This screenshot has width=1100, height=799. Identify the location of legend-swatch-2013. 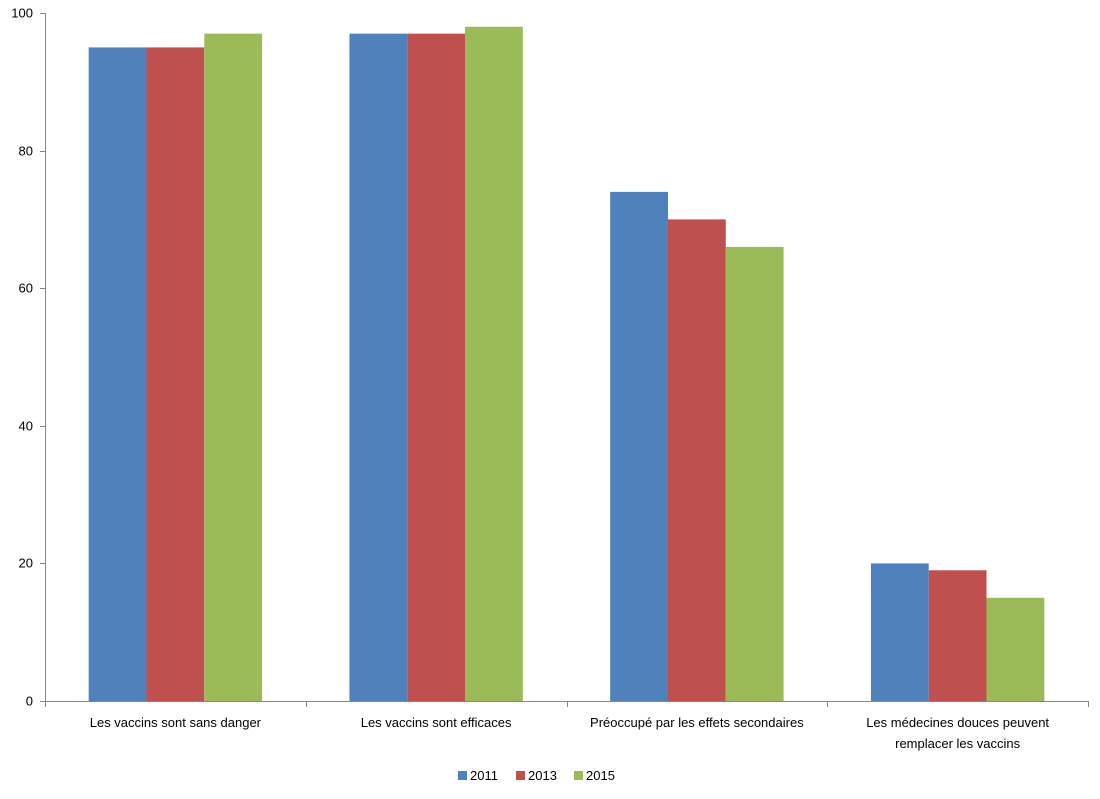
(520, 775).